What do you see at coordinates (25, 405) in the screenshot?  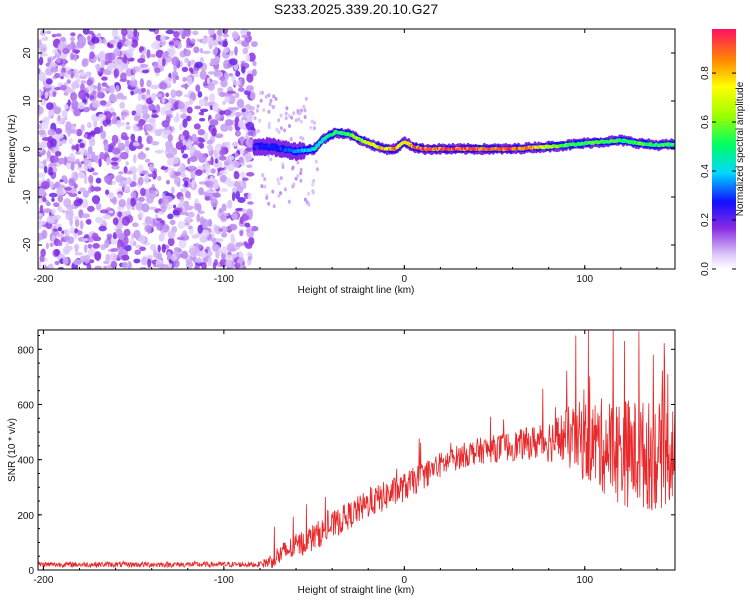 I see `y-tick-label: 600` at bounding box center [25, 405].